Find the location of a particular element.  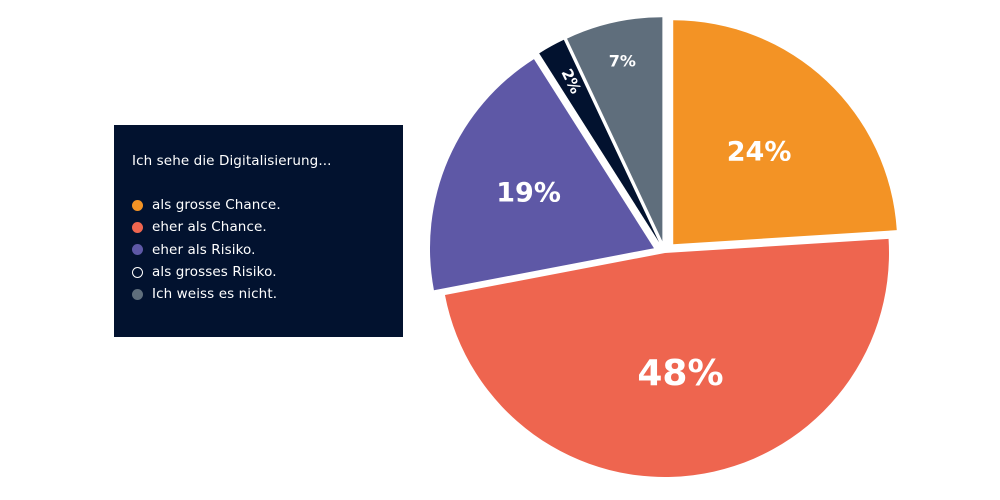

legend-label: eher als Chance. is located at coordinates (209, 227).